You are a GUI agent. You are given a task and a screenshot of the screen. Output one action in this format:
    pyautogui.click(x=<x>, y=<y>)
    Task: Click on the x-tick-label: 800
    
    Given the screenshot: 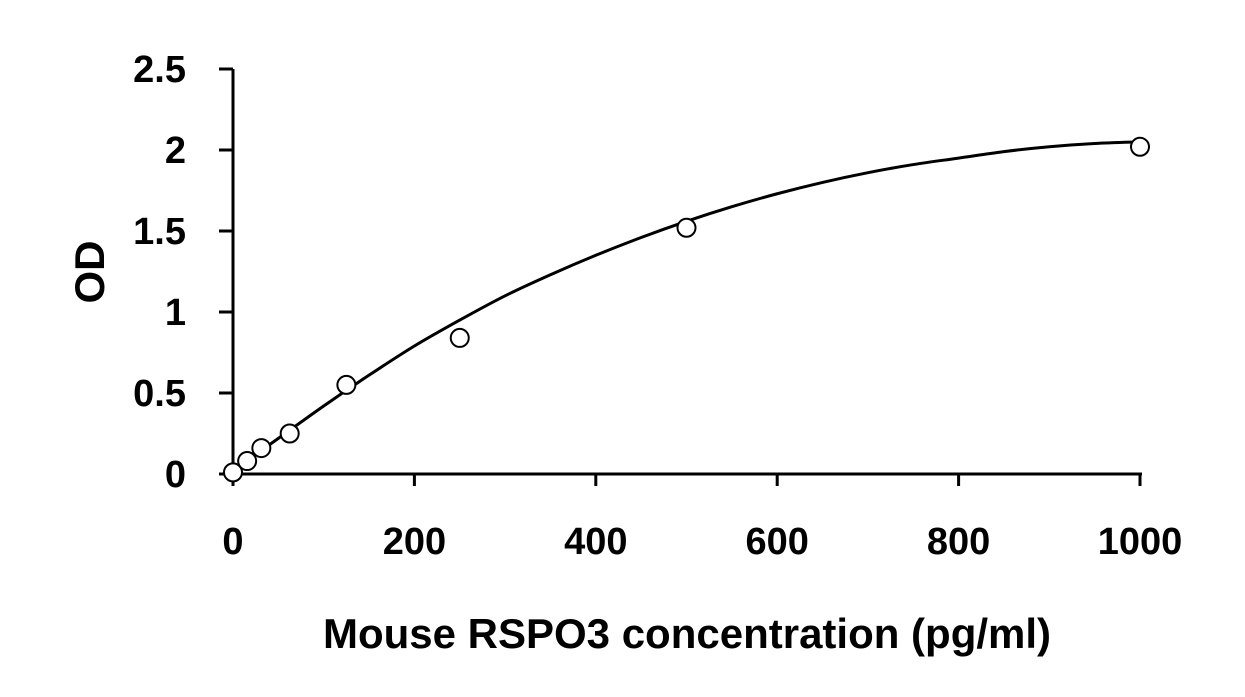 What is the action you would take?
    pyautogui.click(x=958, y=542)
    